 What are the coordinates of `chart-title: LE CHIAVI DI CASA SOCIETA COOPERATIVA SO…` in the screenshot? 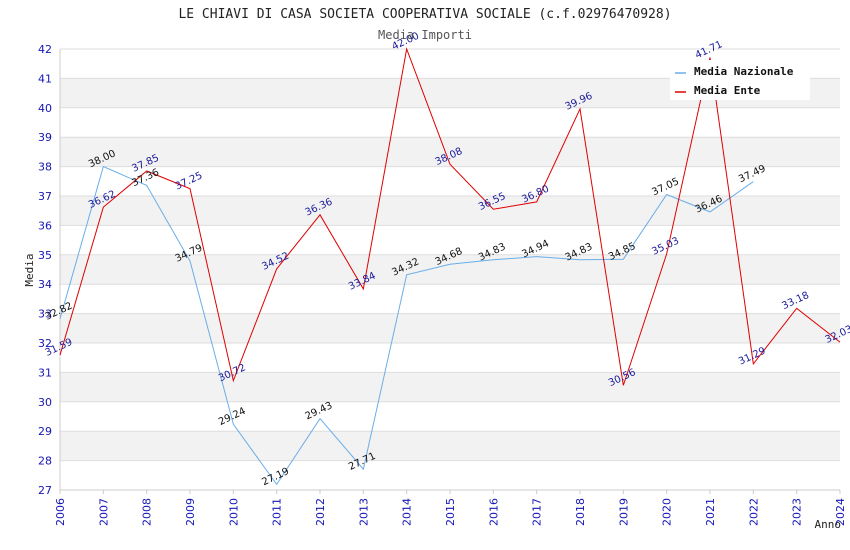 It's located at (424, 14).